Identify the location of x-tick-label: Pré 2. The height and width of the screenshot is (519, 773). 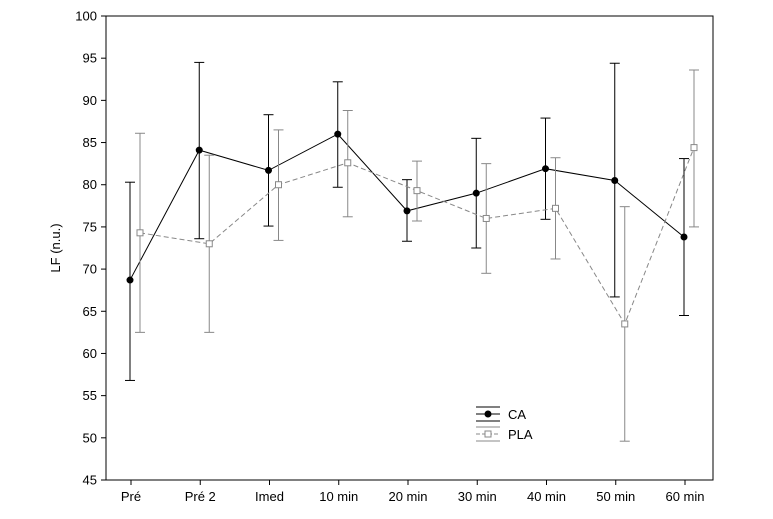
(200, 496).